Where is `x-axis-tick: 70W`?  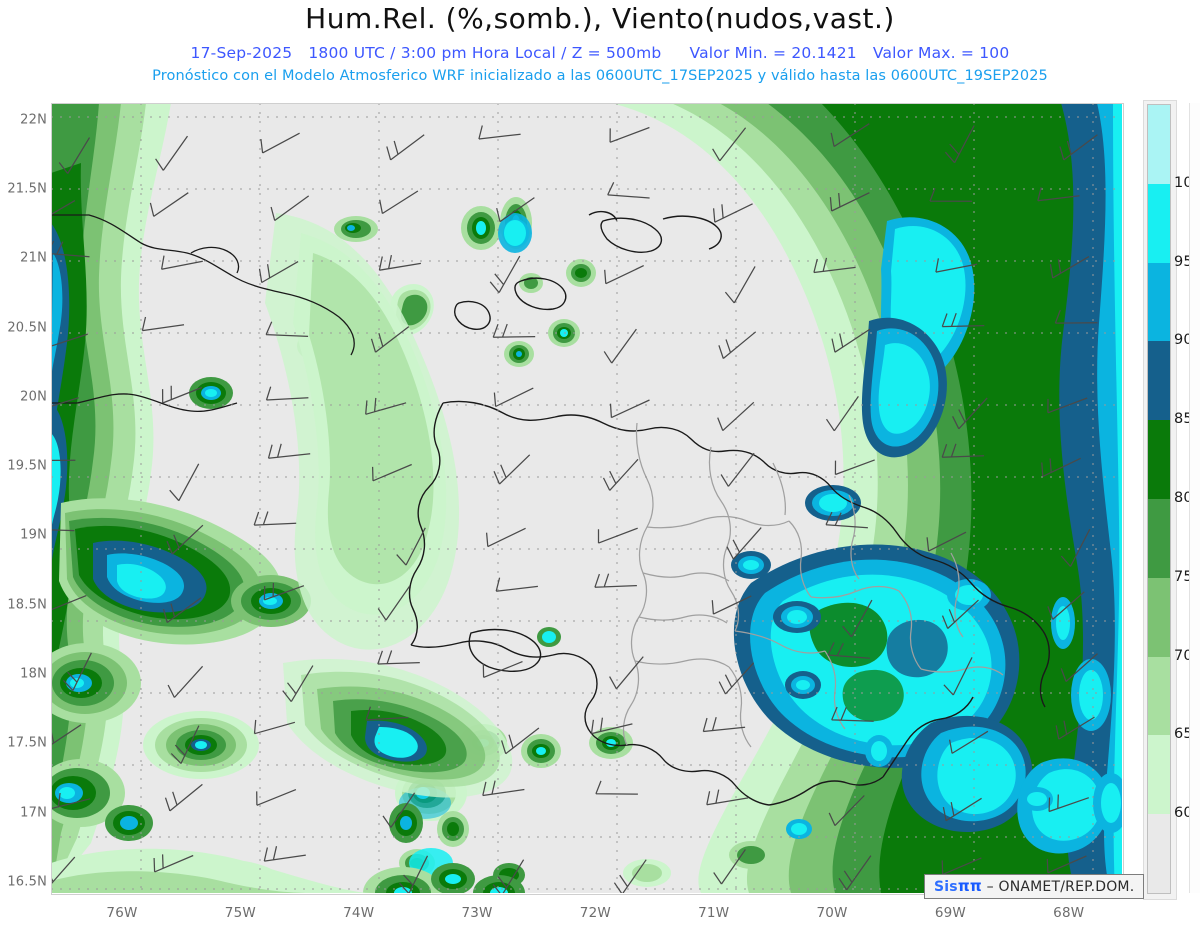
x-axis-tick: 70W is located at coordinates (832, 913).